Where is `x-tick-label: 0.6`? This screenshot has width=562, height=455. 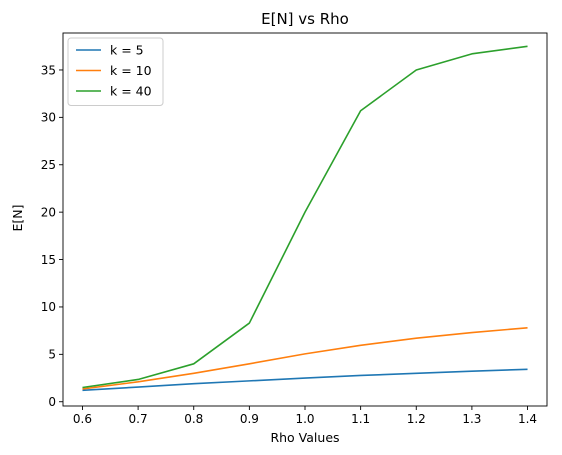 x-tick-label: 0.6 is located at coordinates (82, 419).